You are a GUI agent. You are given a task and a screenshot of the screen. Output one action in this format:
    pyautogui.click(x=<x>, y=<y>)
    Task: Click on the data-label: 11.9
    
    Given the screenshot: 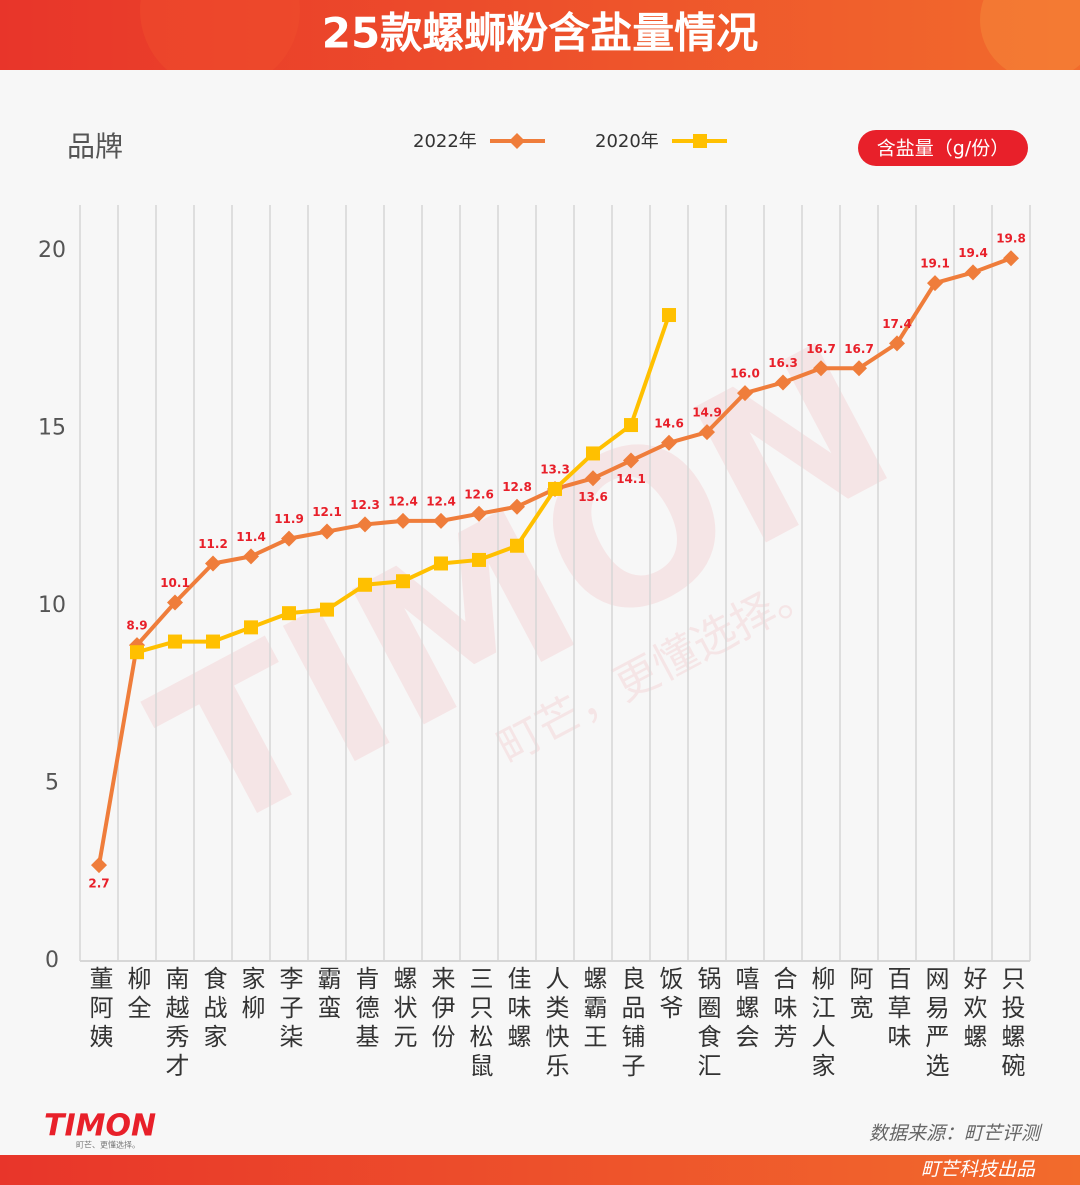 What is the action you would take?
    pyautogui.click(x=289, y=519)
    